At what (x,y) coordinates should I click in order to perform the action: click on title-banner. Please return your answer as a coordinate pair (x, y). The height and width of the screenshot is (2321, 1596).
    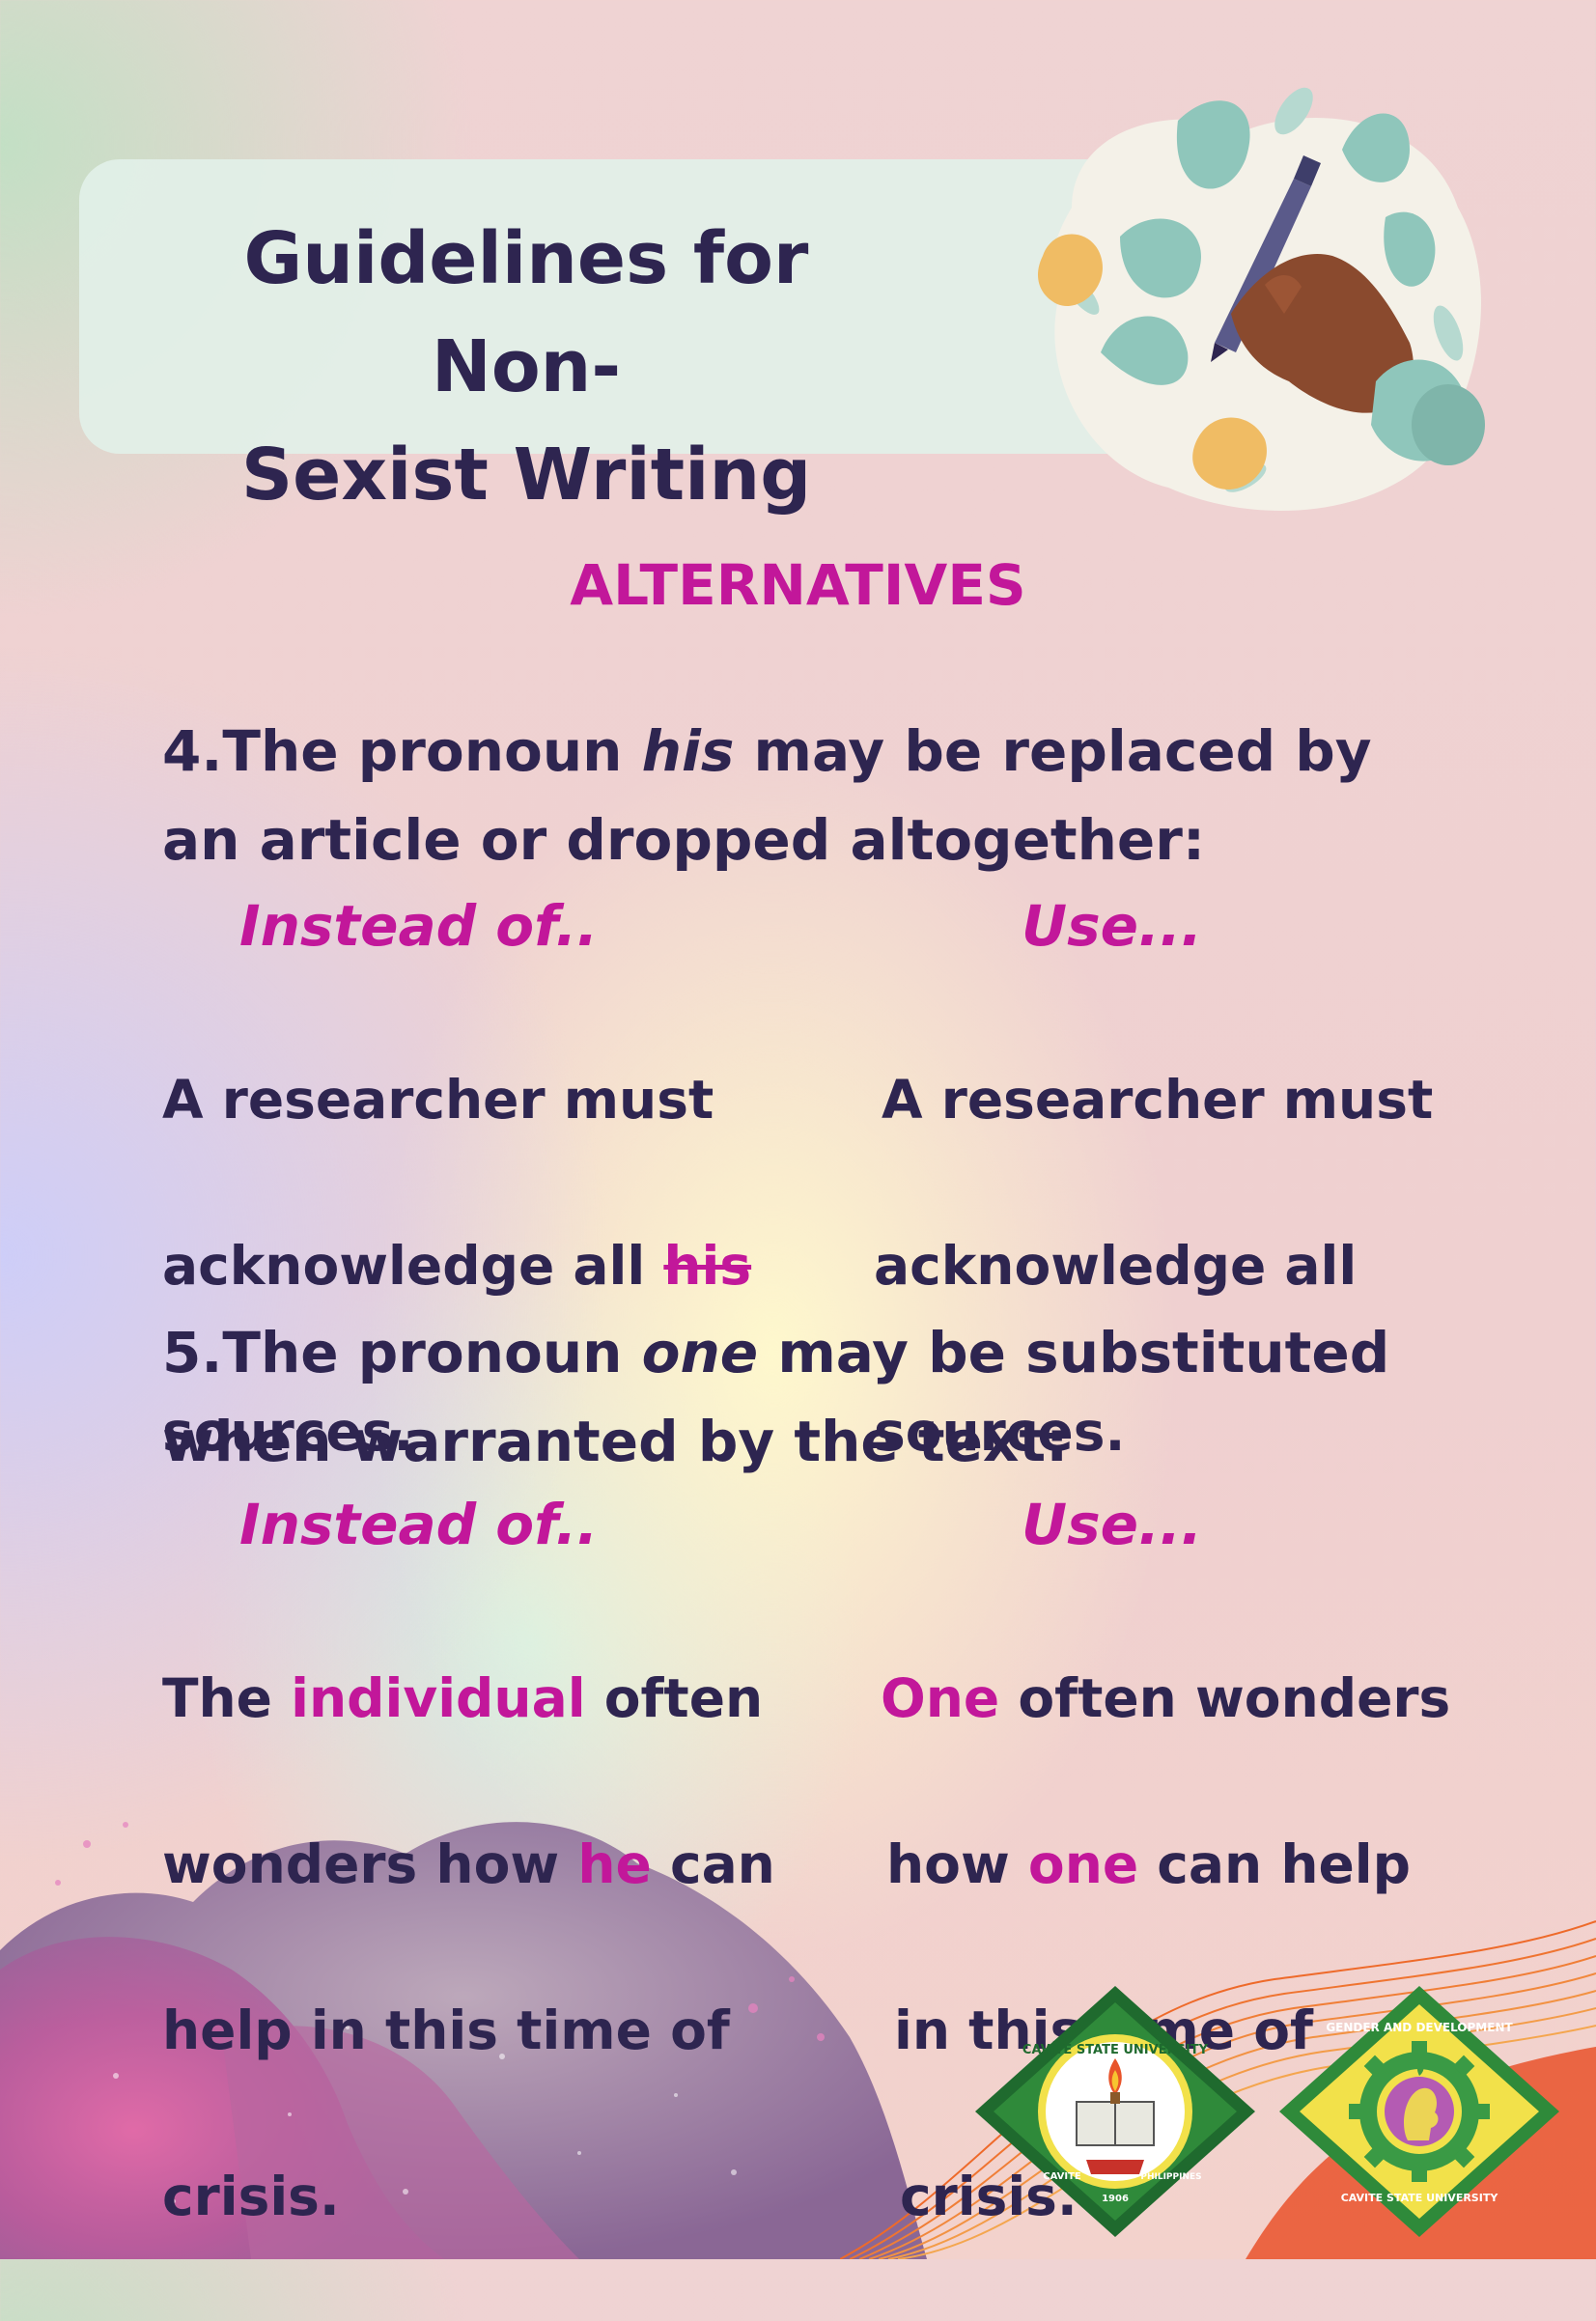
    Looking at the image, I should click on (615, 306).